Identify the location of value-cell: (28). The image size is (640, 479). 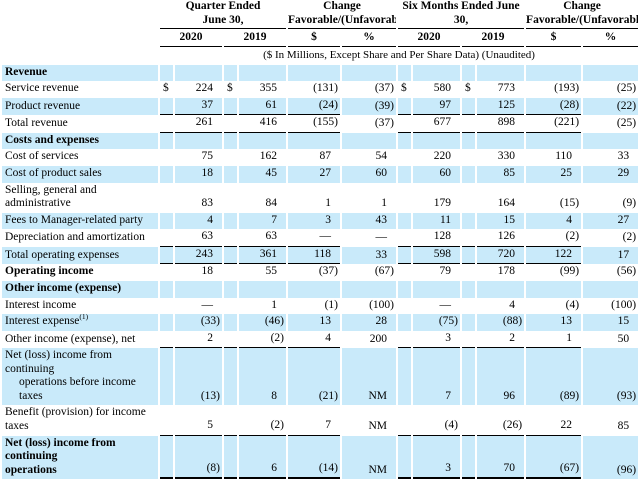
(554, 106).